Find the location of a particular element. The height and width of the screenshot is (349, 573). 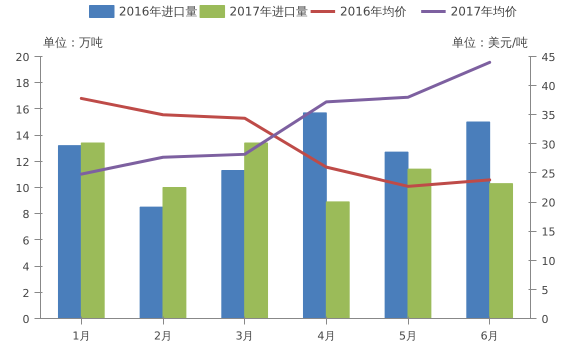

y-tick-label: 8 is located at coordinates (26, 215).